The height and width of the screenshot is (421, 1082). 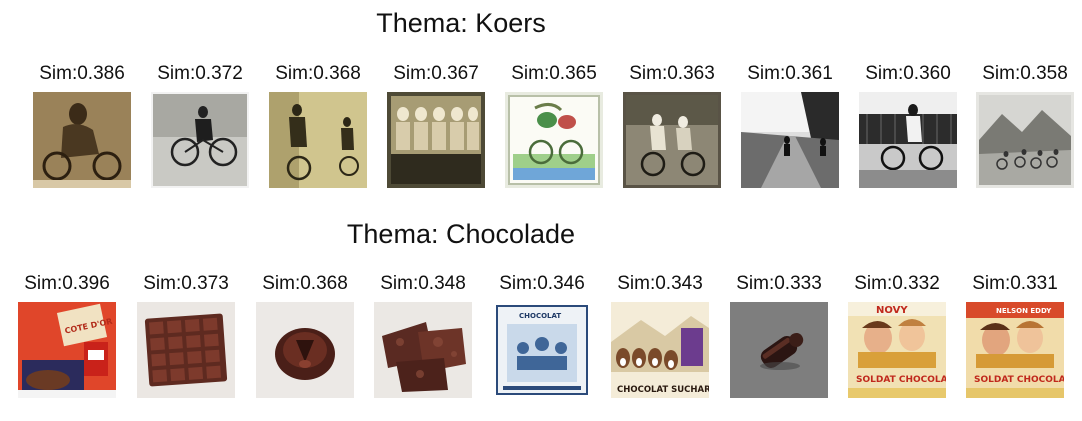 What do you see at coordinates (554, 140) in the screenshot?
I see `illustrated-bicycle-card-image` at bounding box center [554, 140].